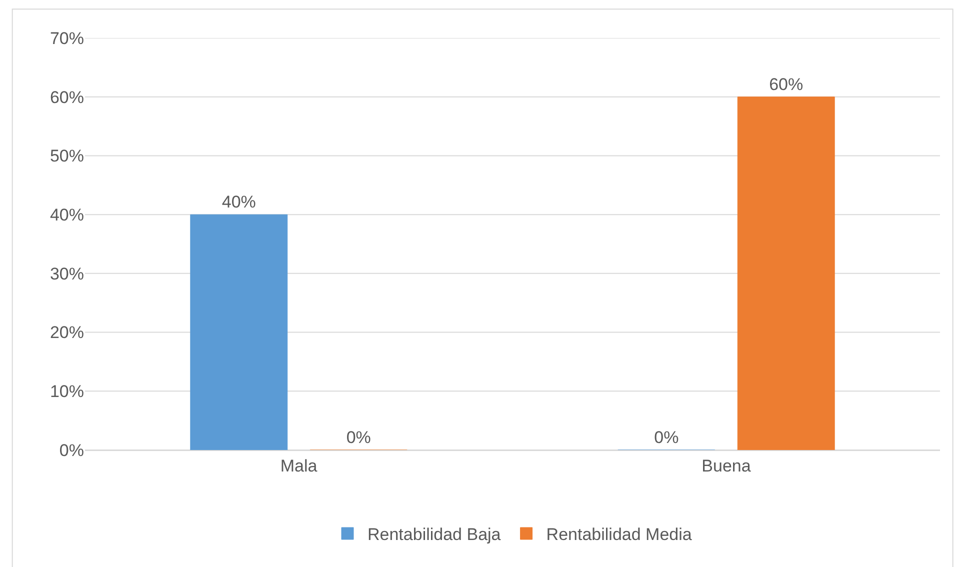 Image resolution: width=958 pixels, height=567 pixels. What do you see at coordinates (786, 84) in the screenshot?
I see `data-label: 60%` at bounding box center [786, 84].